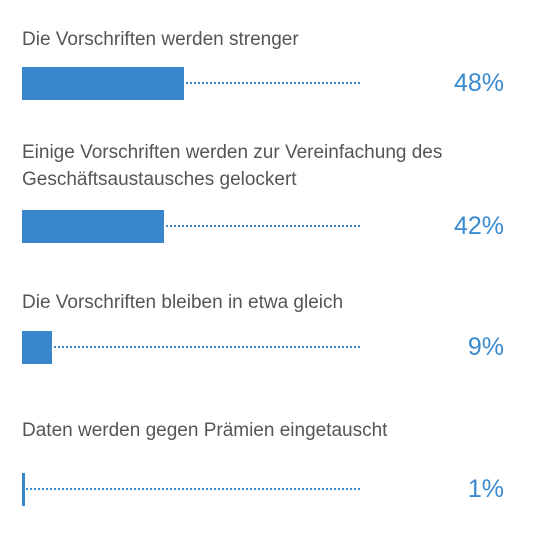  Describe the element at coordinates (160, 39) in the screenshot. I see `category-label: Die Vorschriften werden strenger` at that location.